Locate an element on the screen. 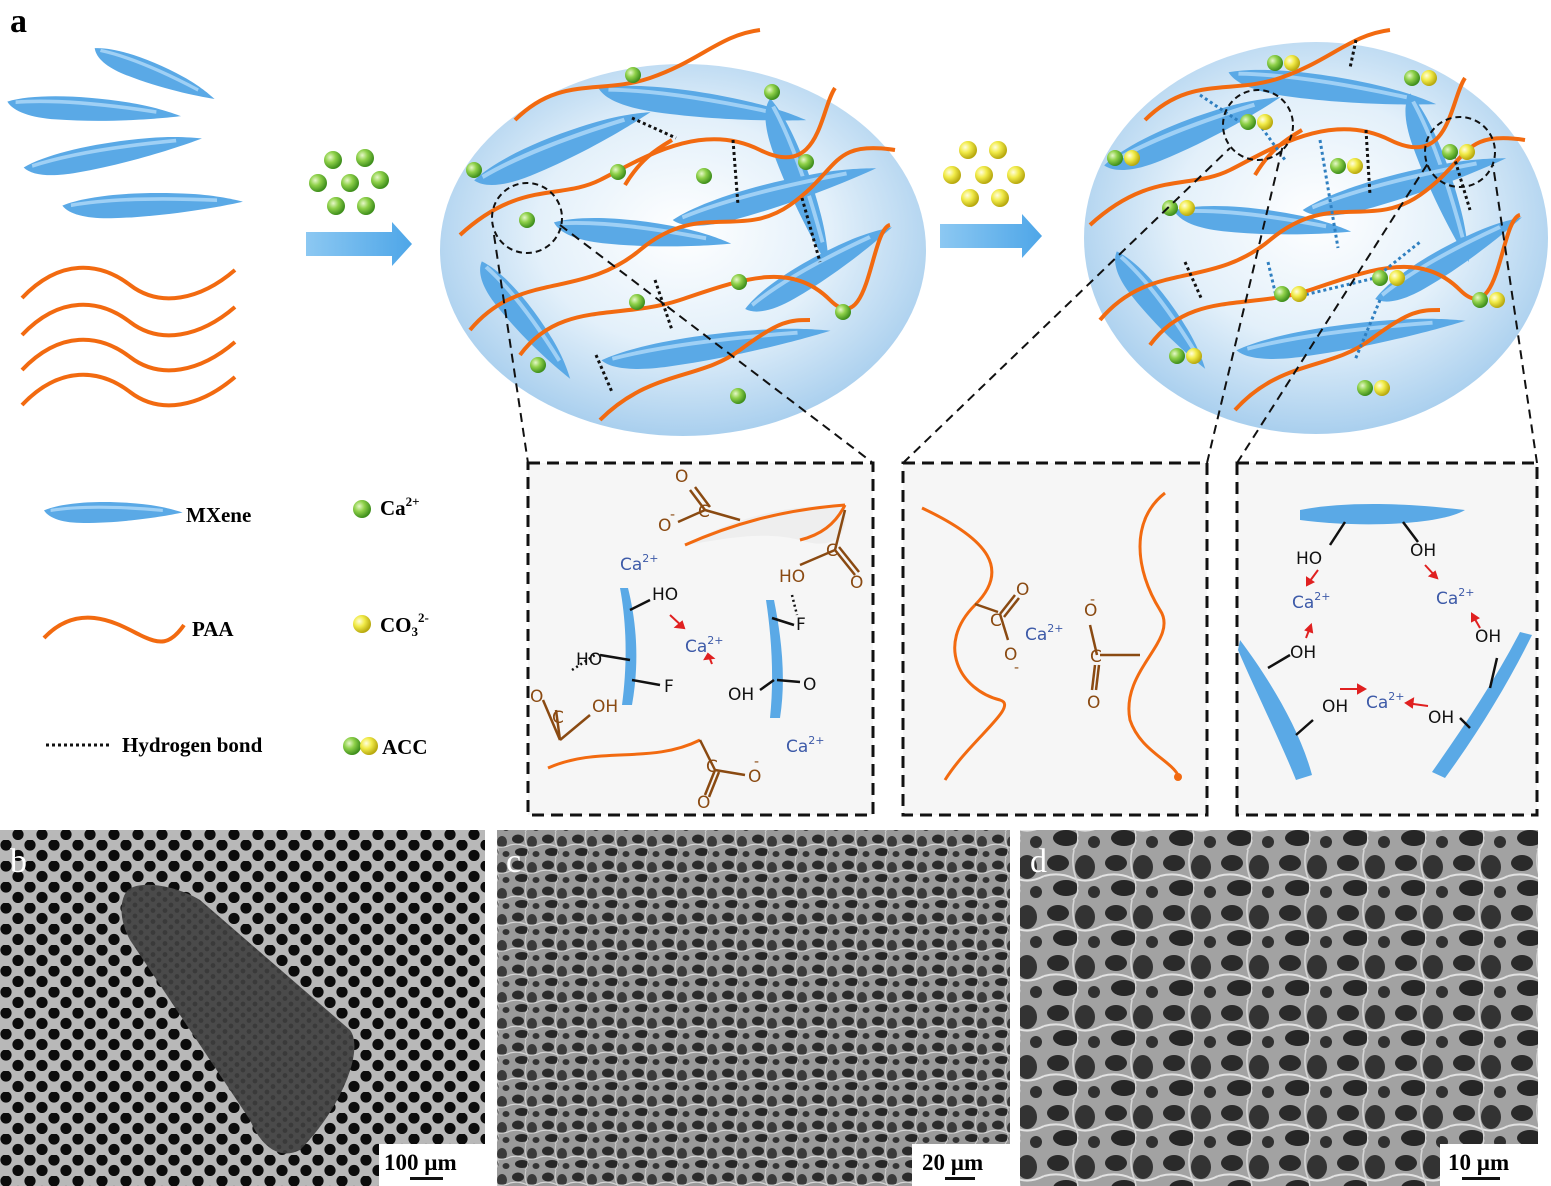 This screenshot has height=1186, width=1551. detail-box-3: HO OH OH OH OH OH Ca2+ Ca2+ Ca2+ is located at coordinates (1387, 639).